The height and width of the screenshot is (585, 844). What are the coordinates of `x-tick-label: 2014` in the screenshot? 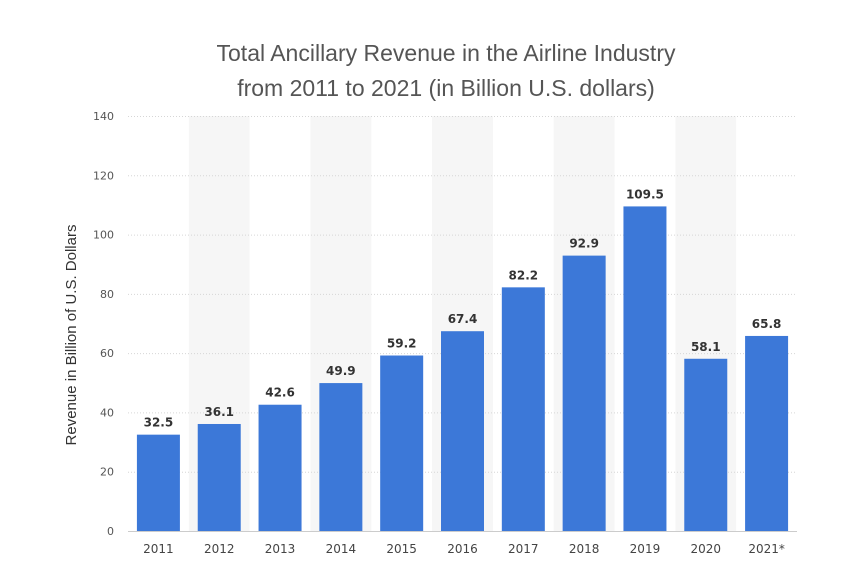 It's located at (341, 549).